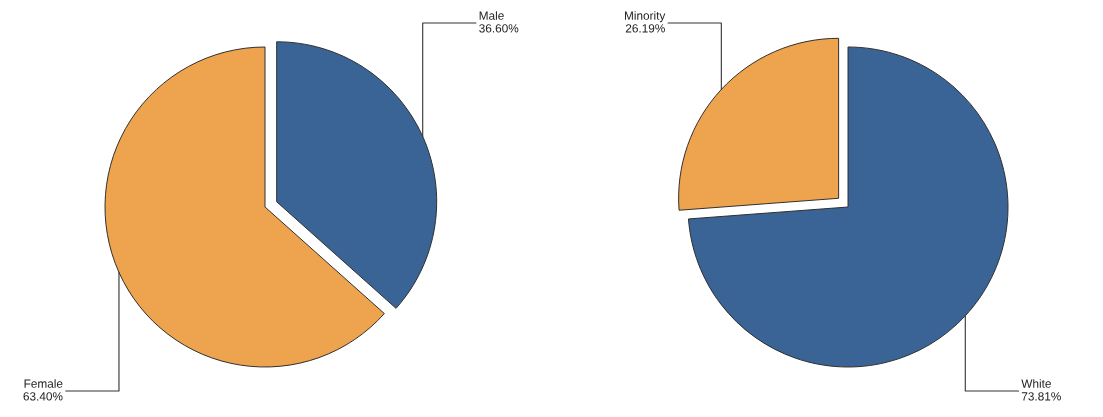 The height and width of the screenshot is (417, 1103). Describe the element at coordinates (499, 28) in the screenshot. I see `data-label: 36.60%` at that location.